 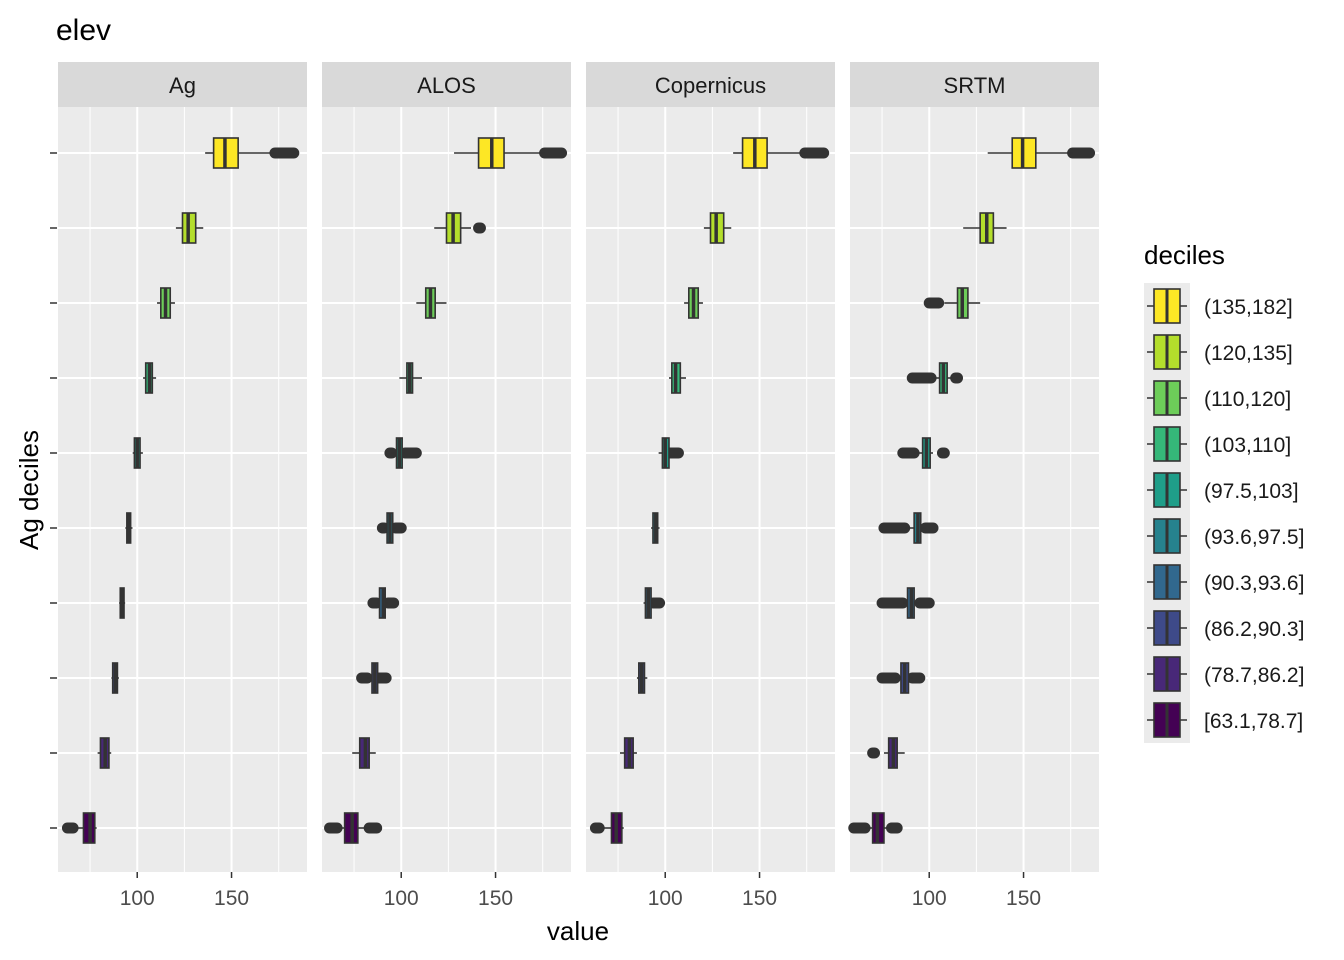 I want to click on facet-strip-label: Copernicus, so click(x=710, y=85).